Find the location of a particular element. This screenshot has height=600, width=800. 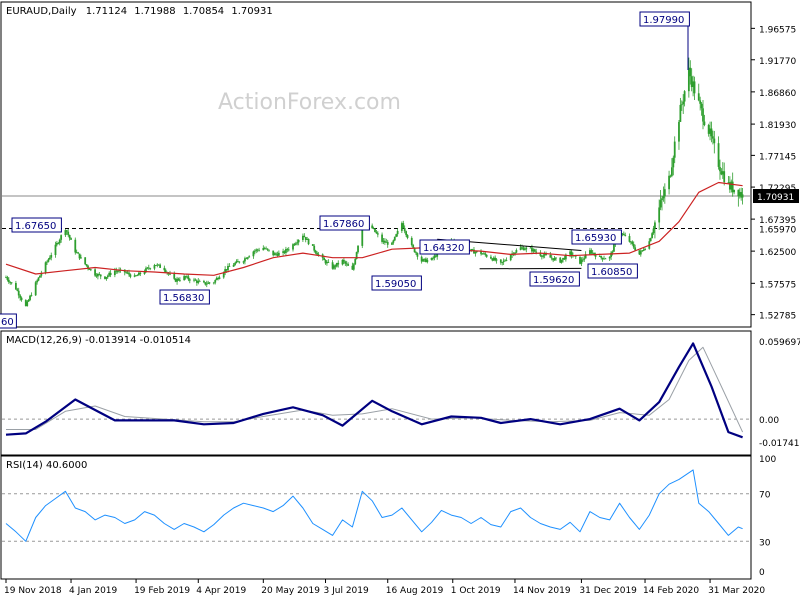

x-tick-label: 4 Apr 2019 is located at coordinates (221, 591).